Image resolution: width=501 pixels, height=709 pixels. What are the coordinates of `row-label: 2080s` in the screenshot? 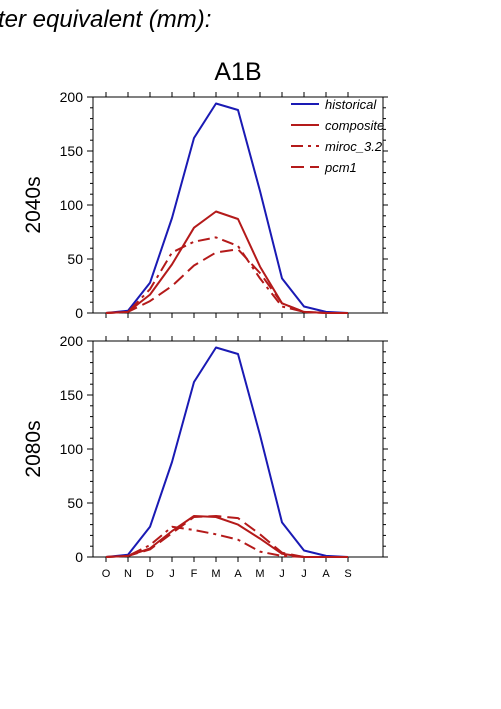 It's located at (33, 448).